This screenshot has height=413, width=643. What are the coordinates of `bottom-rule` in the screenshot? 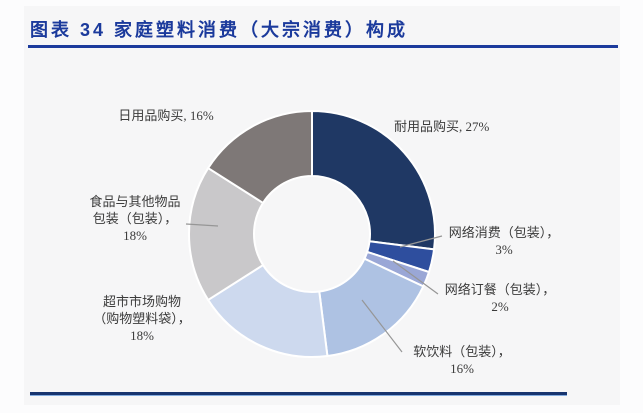 It's located at (298, 394).